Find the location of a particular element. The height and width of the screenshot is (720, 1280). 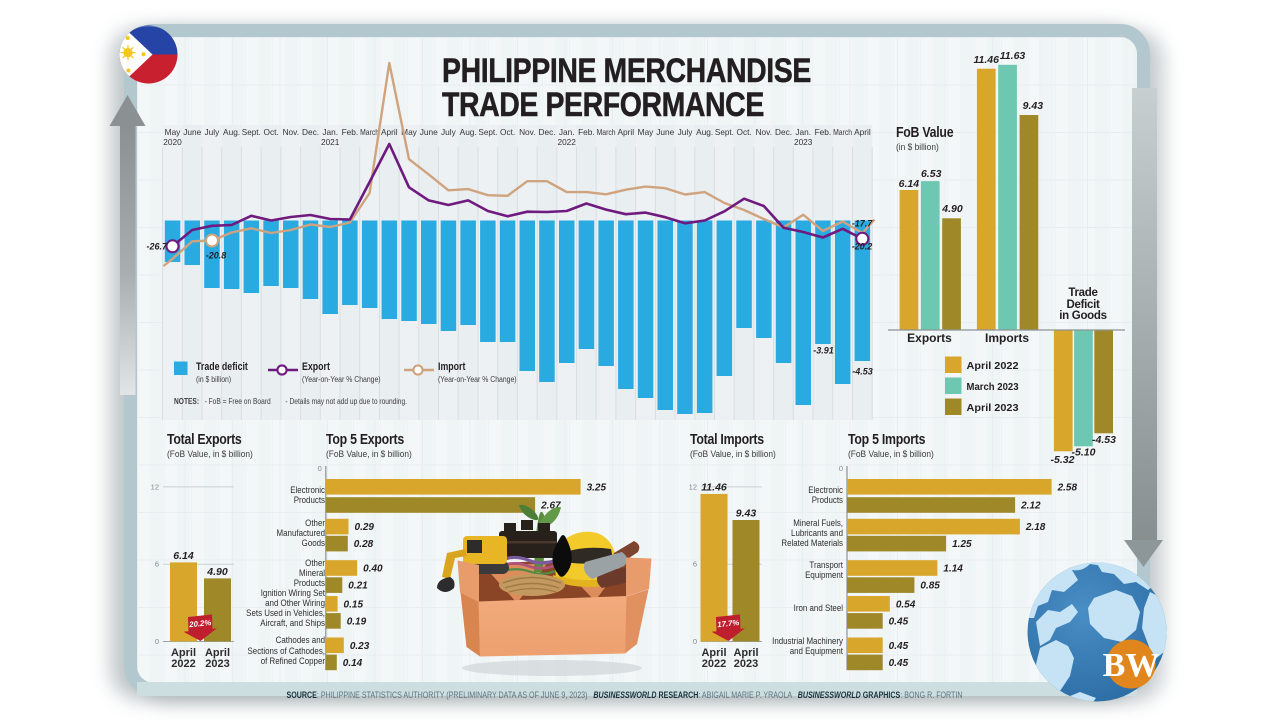

svg-text: 2020 is located at coordinates (172, 142).